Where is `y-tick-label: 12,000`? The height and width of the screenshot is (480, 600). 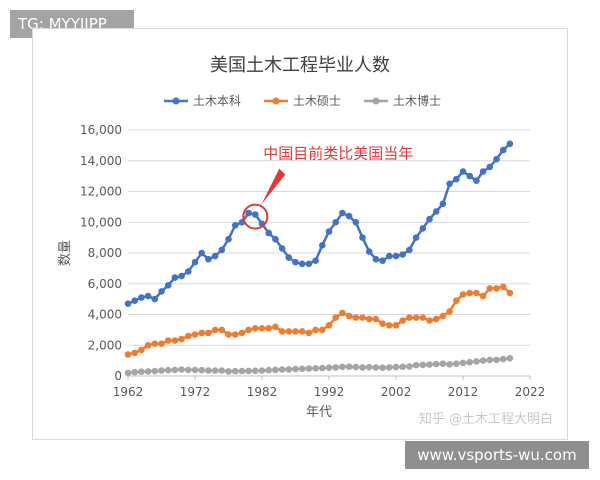 y-tick-label: 12,000 is located at coordinates (101, 192).